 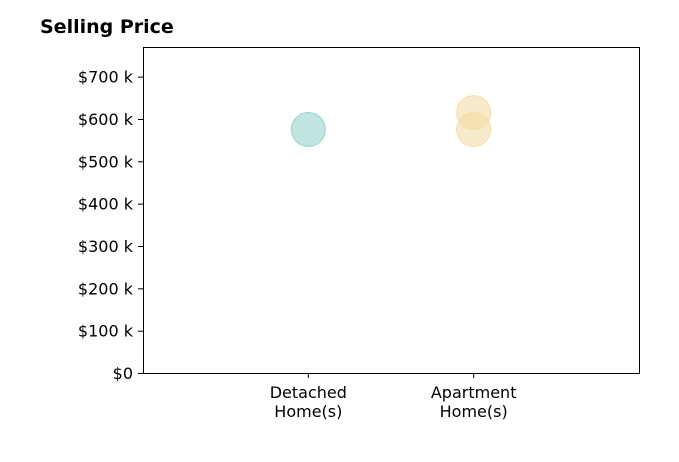 What do you see at coordinates (391, 121) in the screenshot?
I see `plot-points` at bounding box center [391, 121].